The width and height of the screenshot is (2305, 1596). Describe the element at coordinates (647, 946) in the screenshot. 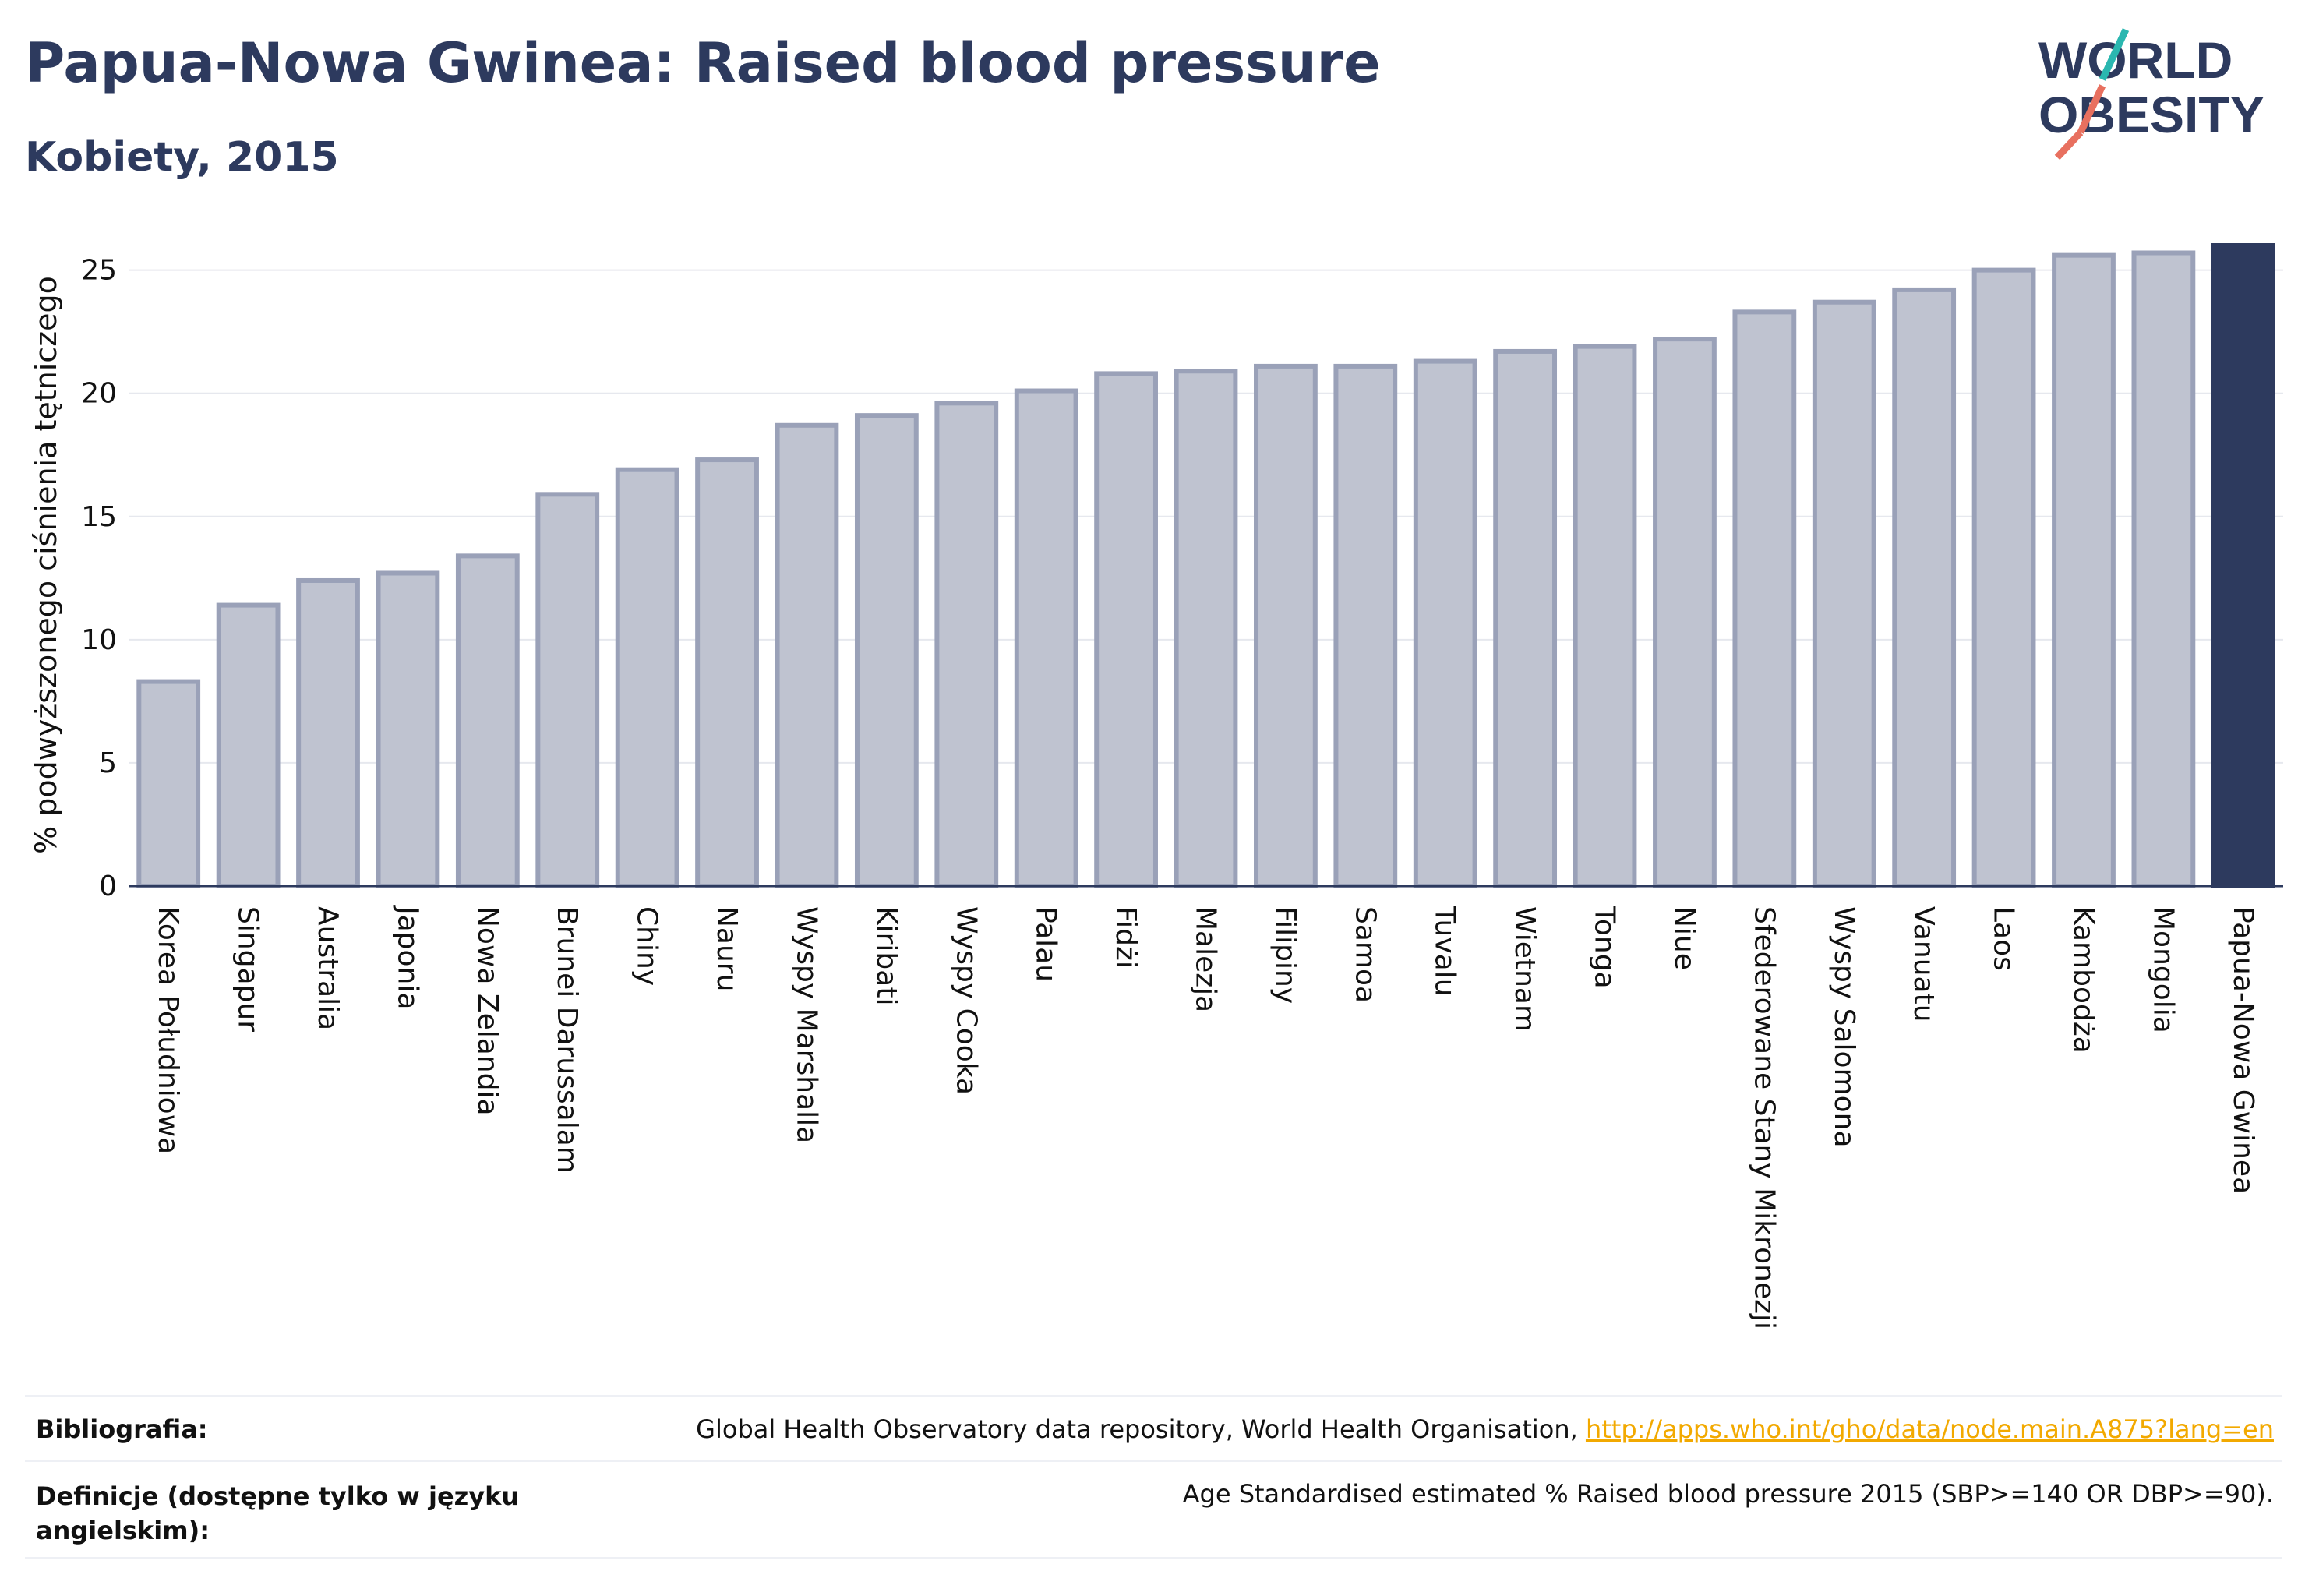

I see `x-tick-label: Chiny` at that location.